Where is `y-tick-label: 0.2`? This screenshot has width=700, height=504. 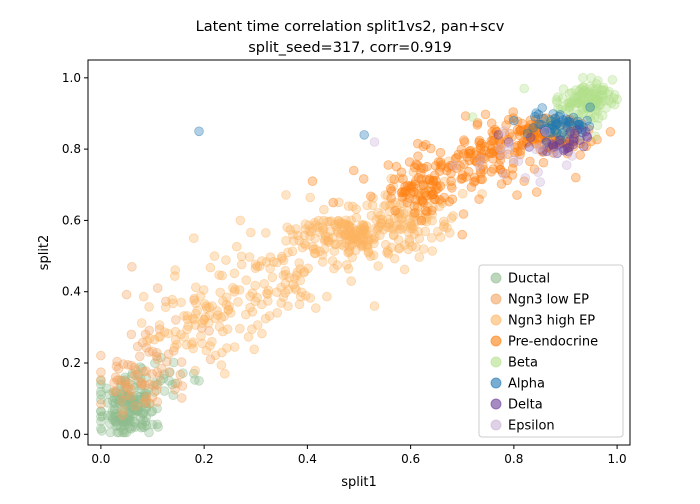
y-tick-label: 0.2 is located at coordinates (71, 363).